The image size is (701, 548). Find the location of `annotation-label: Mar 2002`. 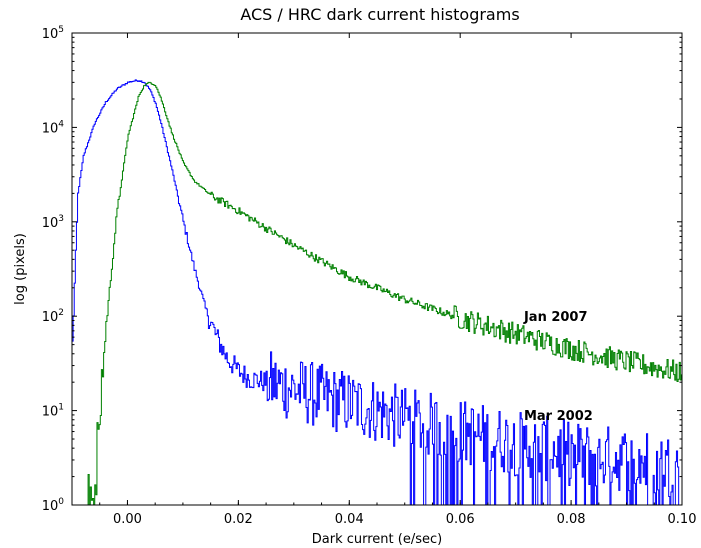

annotation-label: Mar 2002 is located at coordinates (558, 416).